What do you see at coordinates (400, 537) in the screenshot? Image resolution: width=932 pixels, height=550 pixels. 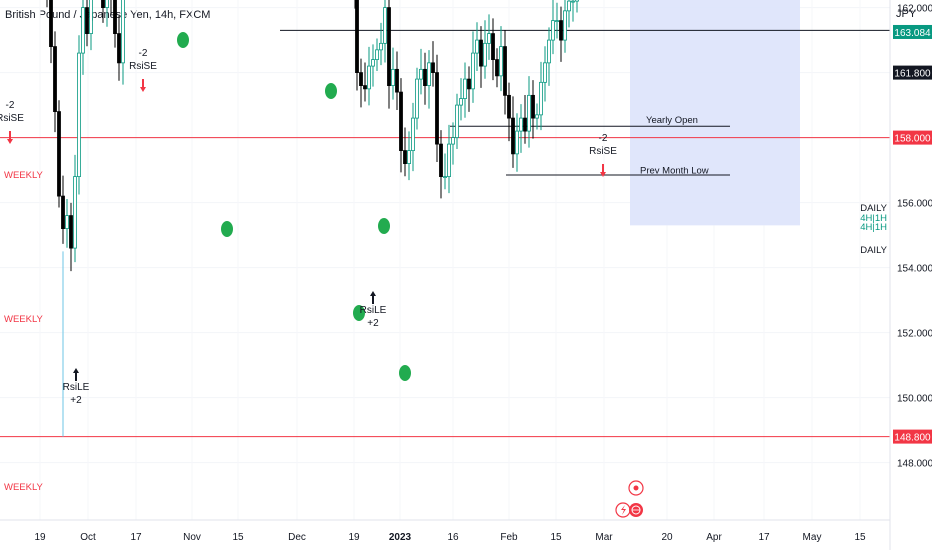 I see `x-tick-label: 2023` at bounding box center [400, 537].